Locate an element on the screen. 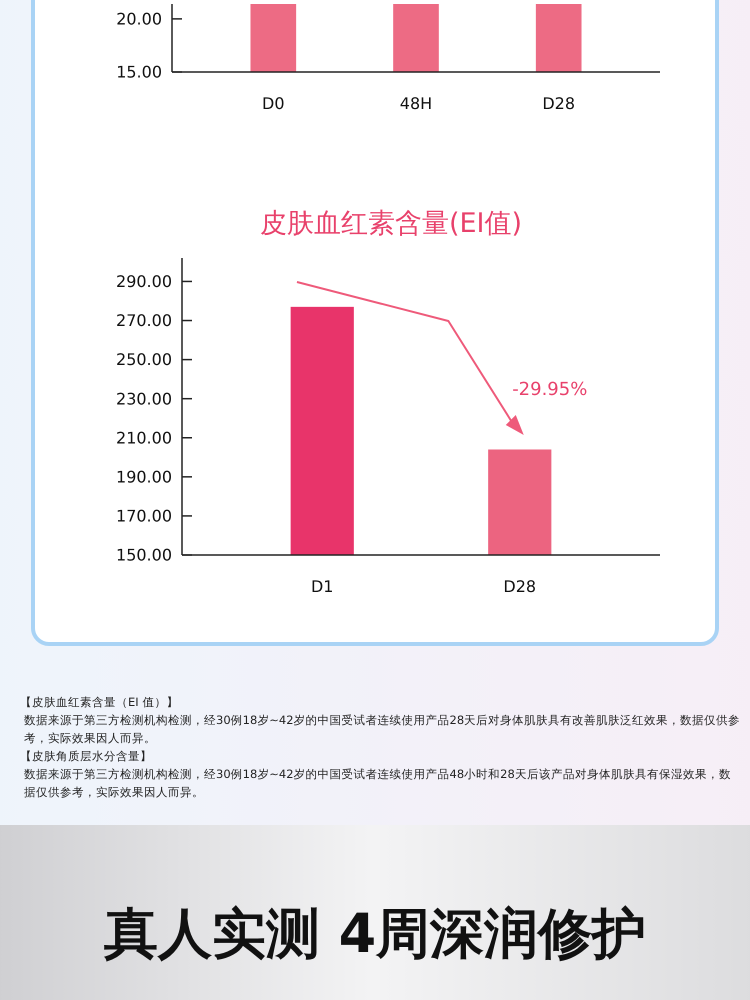  y-tick-label: 270.00 is located at coordinates (144, 320).